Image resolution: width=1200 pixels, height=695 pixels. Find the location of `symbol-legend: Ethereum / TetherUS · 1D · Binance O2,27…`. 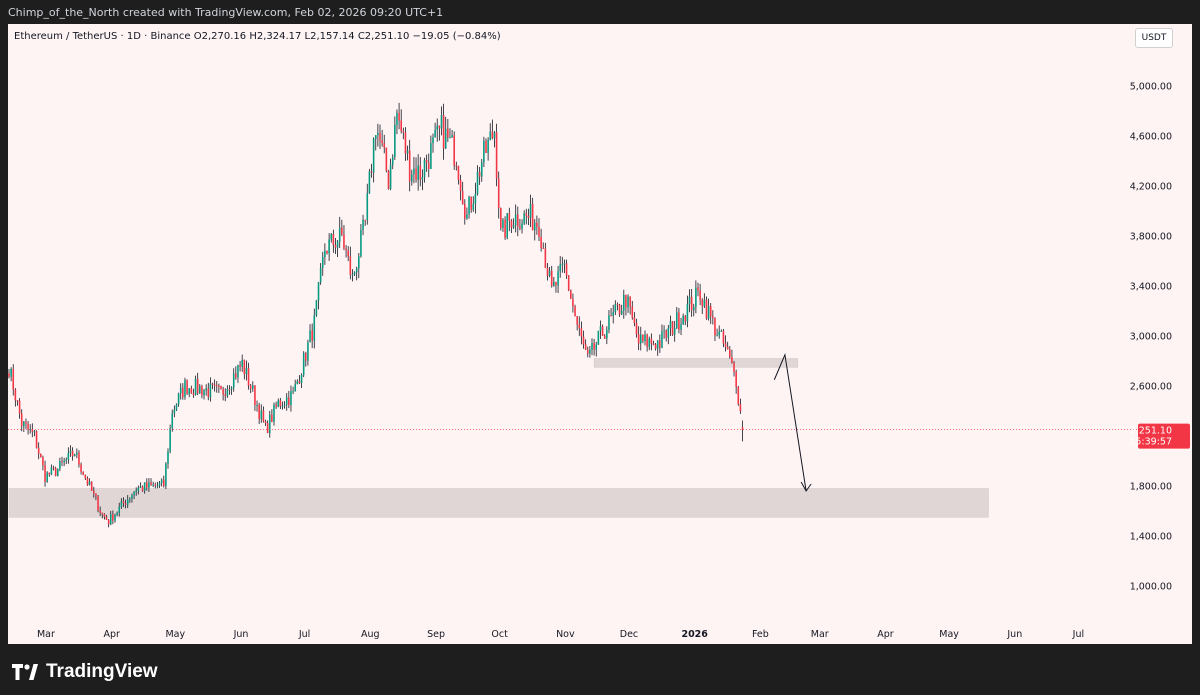

symbol-legend: Ethereum / TetherUS · 1D · Binance O2,27… is located at coordinates (257, 36).